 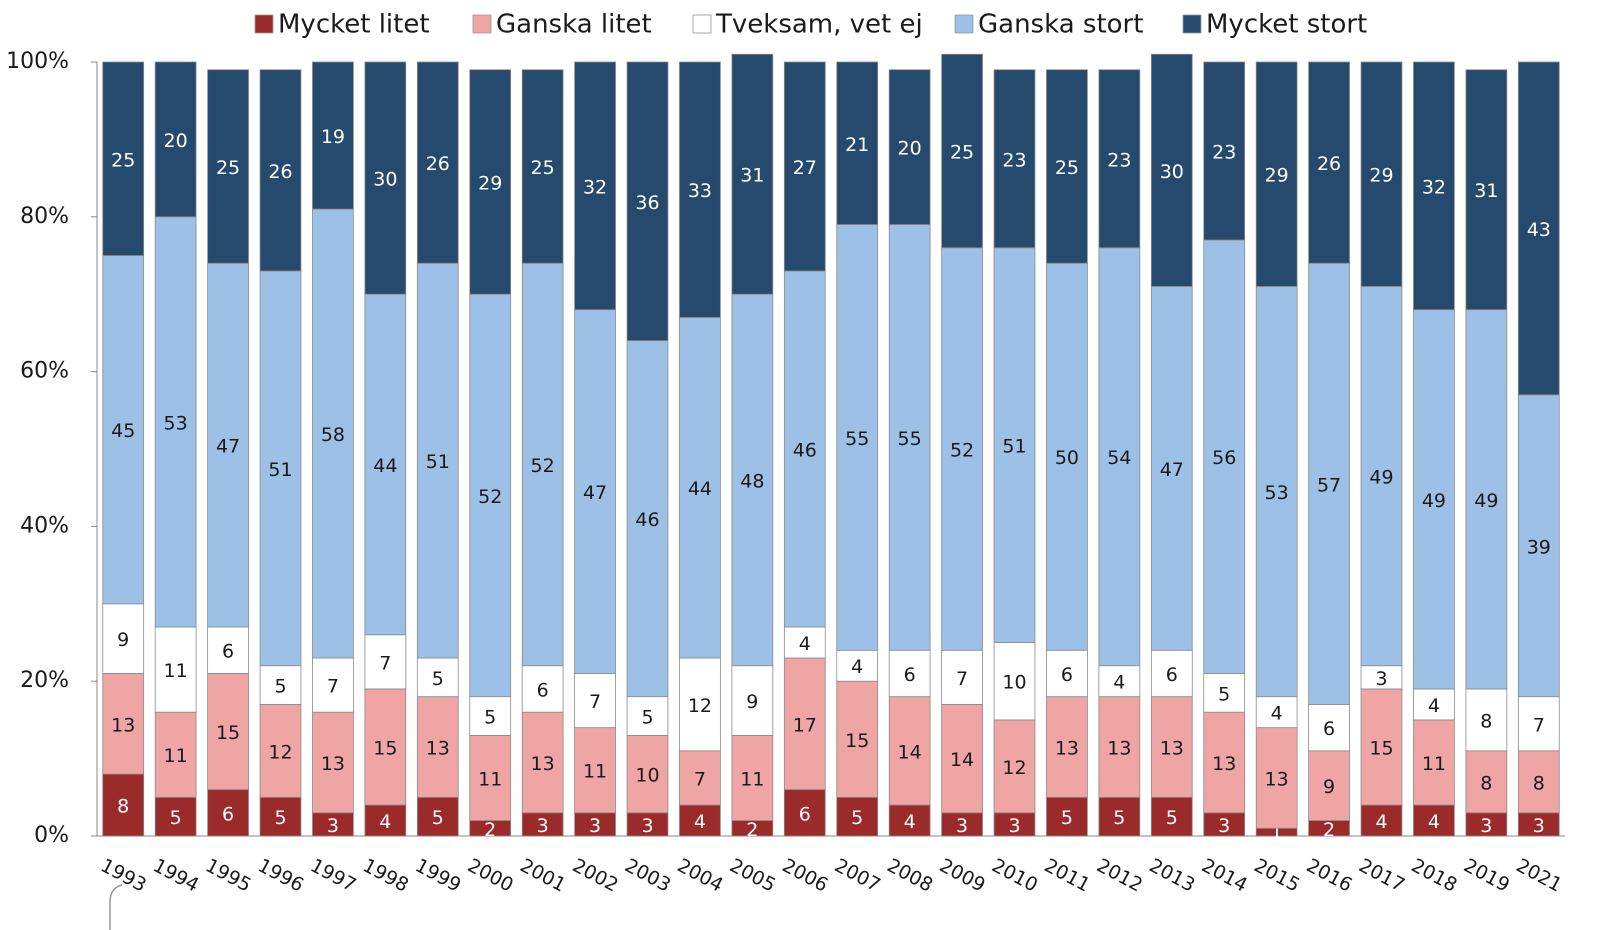 I want to click on data-label: 56, so click(x=1224, y=458).